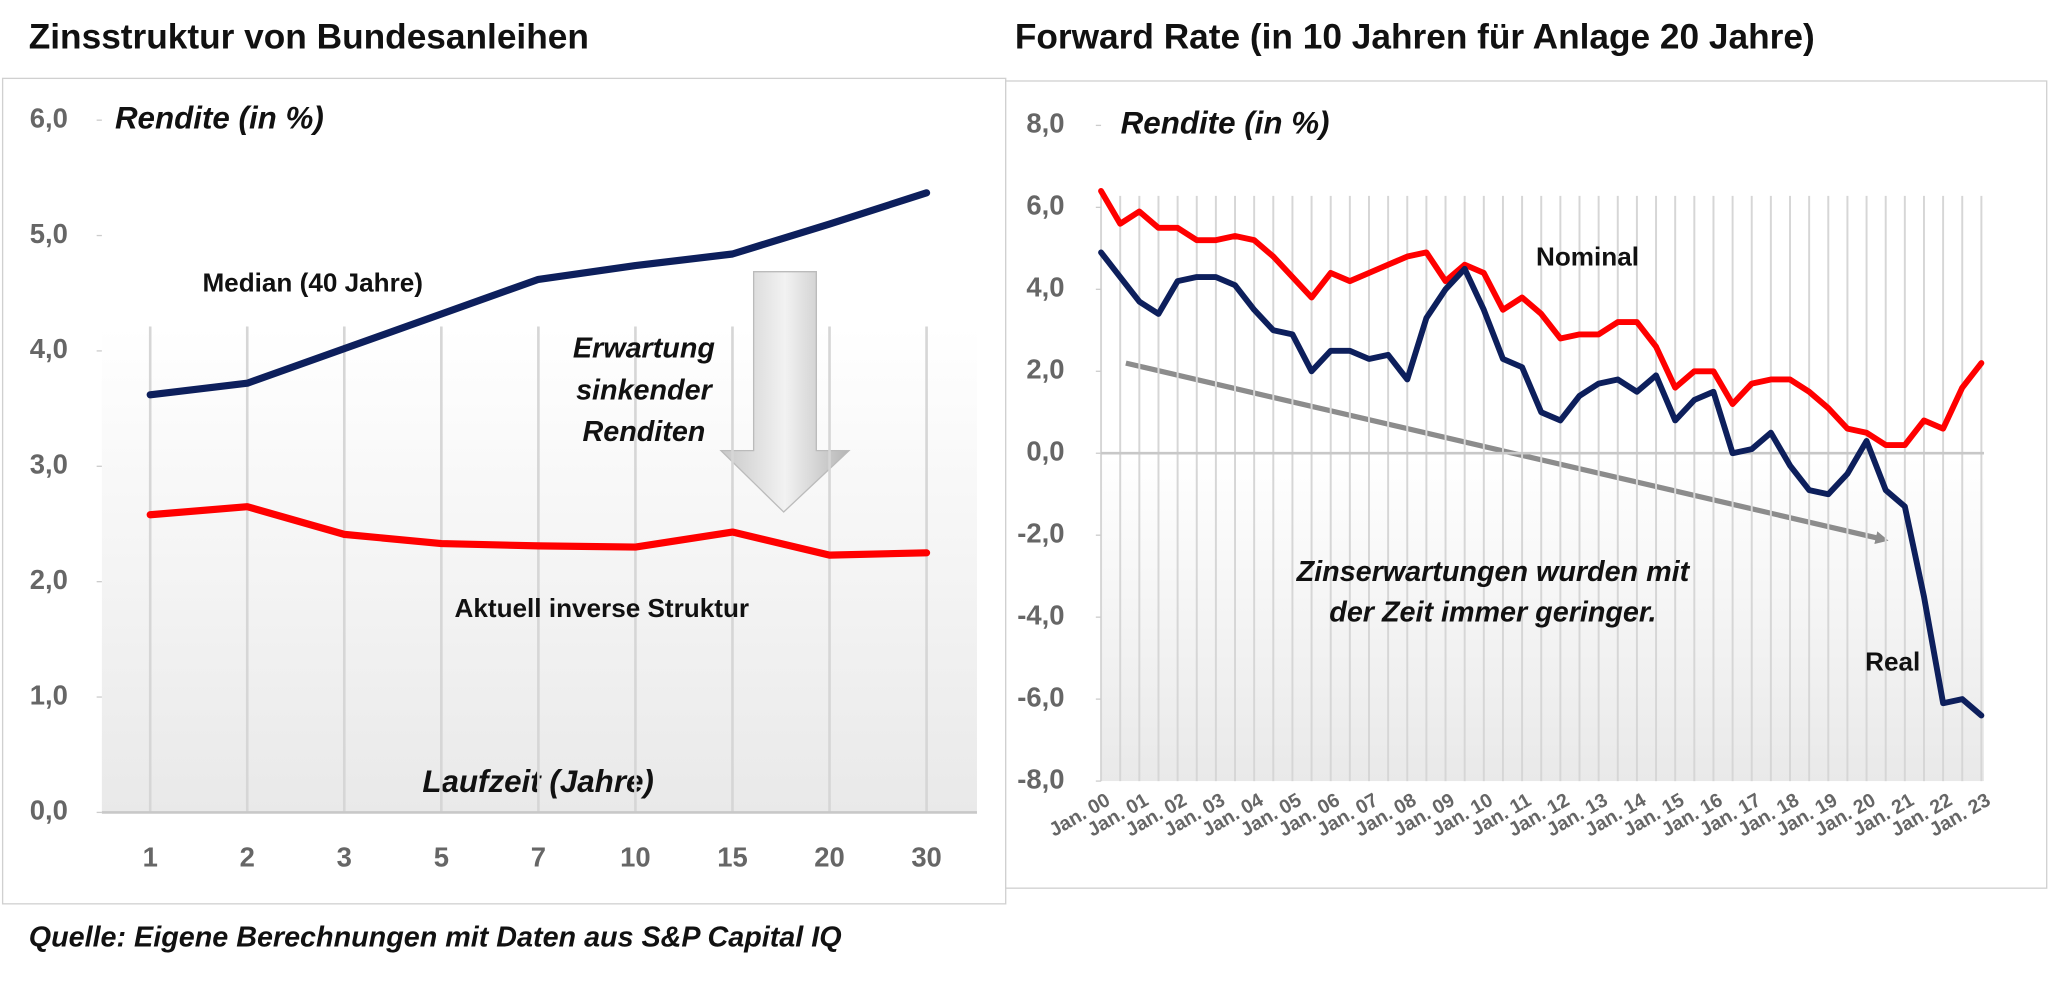  Describe the element at coordinates (1040, 778) in the screenshot. I see `y-tick-label: -8,0` at that location.